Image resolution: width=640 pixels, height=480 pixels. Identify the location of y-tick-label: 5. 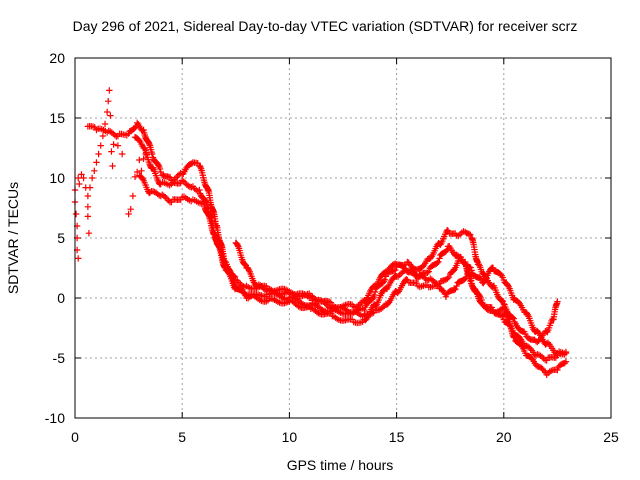
(61, 238).